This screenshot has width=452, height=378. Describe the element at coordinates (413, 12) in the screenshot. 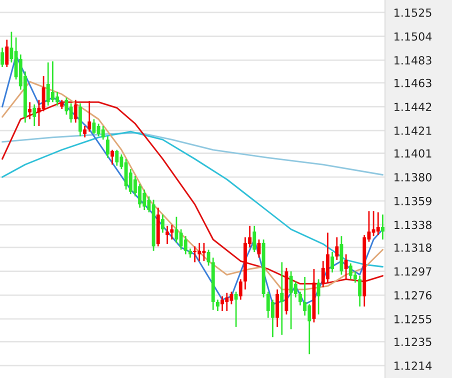

I see `y-tick-label: 1.1525` at that location.